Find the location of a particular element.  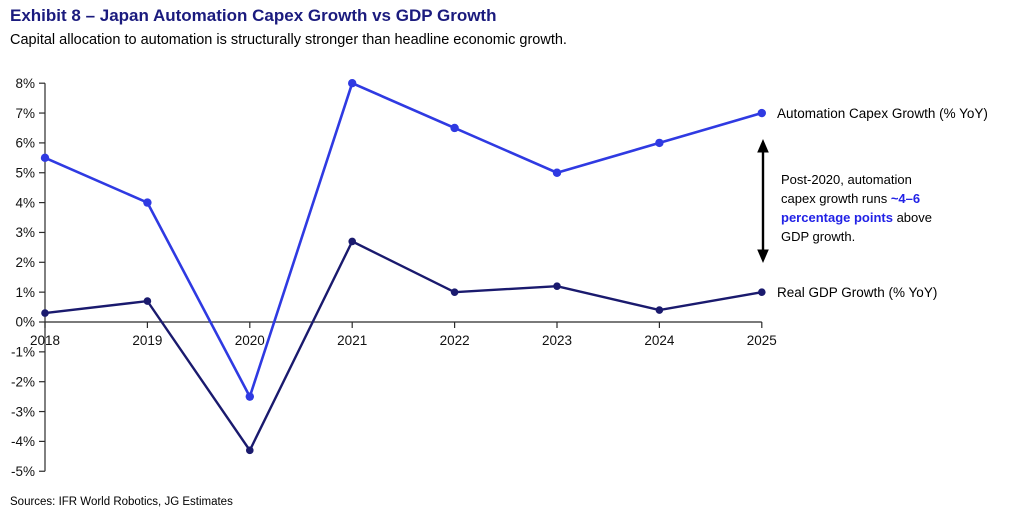

y-tick-label: 3% is located at coordinates (25, 232).